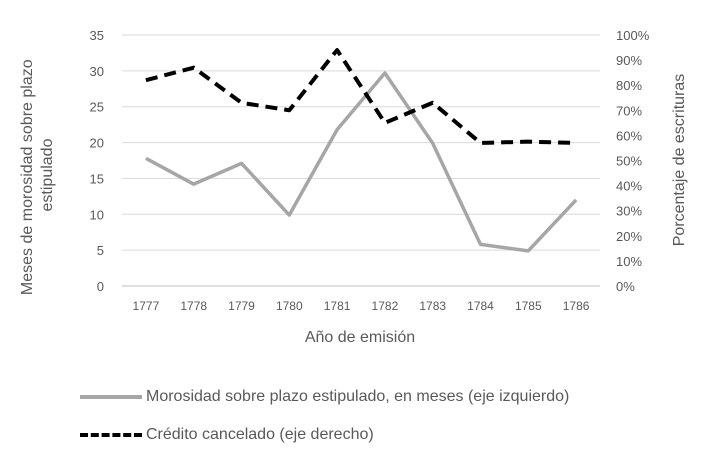 Image resolution: width=713 pixels, height=457 pixels. Describe the element at coordinates (47, 174) in the screenshot. I see `left-axis-title-line2: estipulado` at that location.